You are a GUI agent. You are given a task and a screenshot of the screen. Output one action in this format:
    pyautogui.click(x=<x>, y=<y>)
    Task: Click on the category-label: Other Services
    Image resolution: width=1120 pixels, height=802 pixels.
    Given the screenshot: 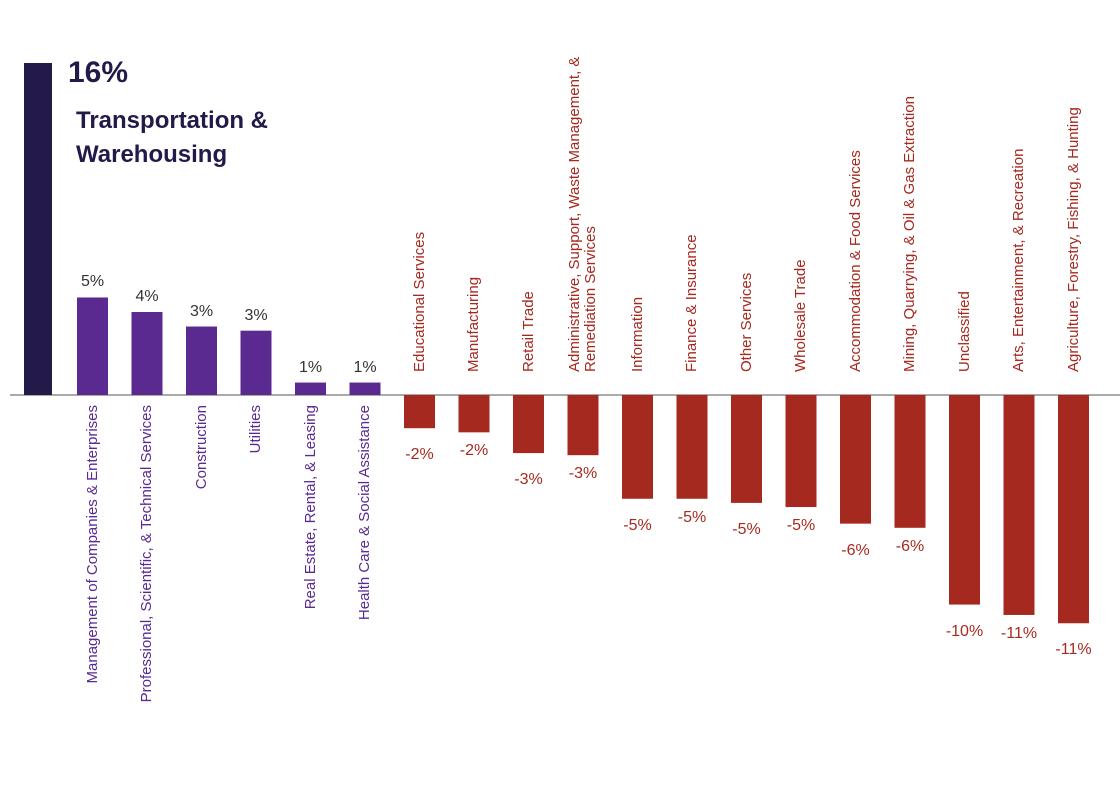 What is the action you would take?
    pyautogui.click(x=746, y=322)
    